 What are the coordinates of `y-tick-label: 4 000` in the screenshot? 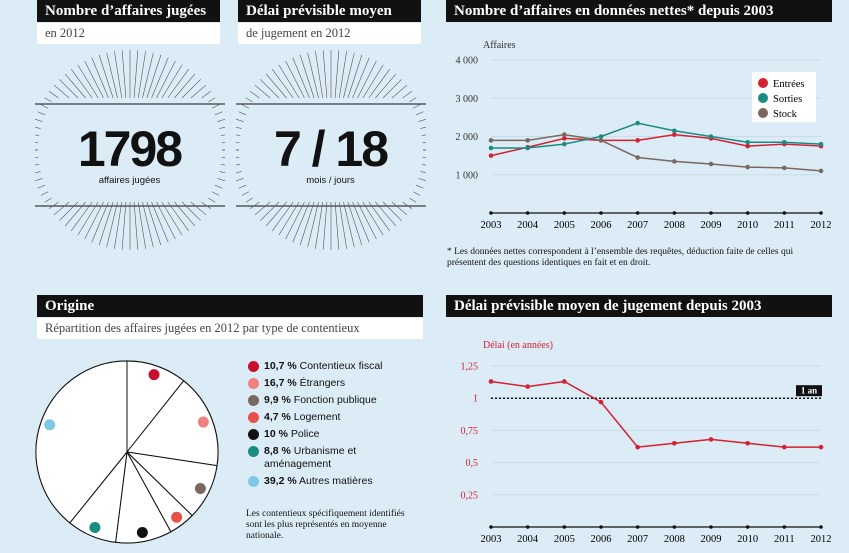 It's located at (467, 61).